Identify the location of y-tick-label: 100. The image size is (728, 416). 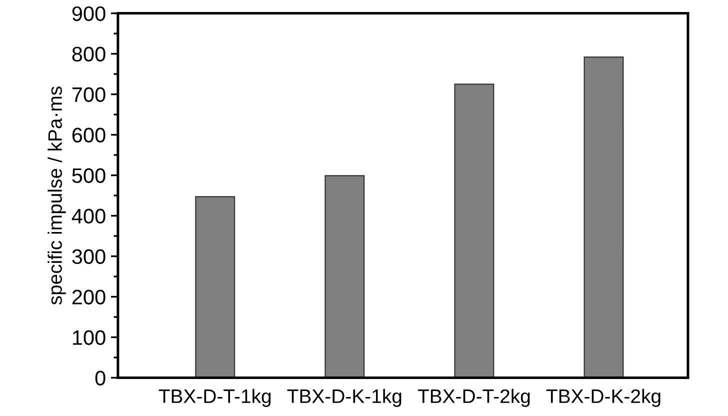
(89, 337).